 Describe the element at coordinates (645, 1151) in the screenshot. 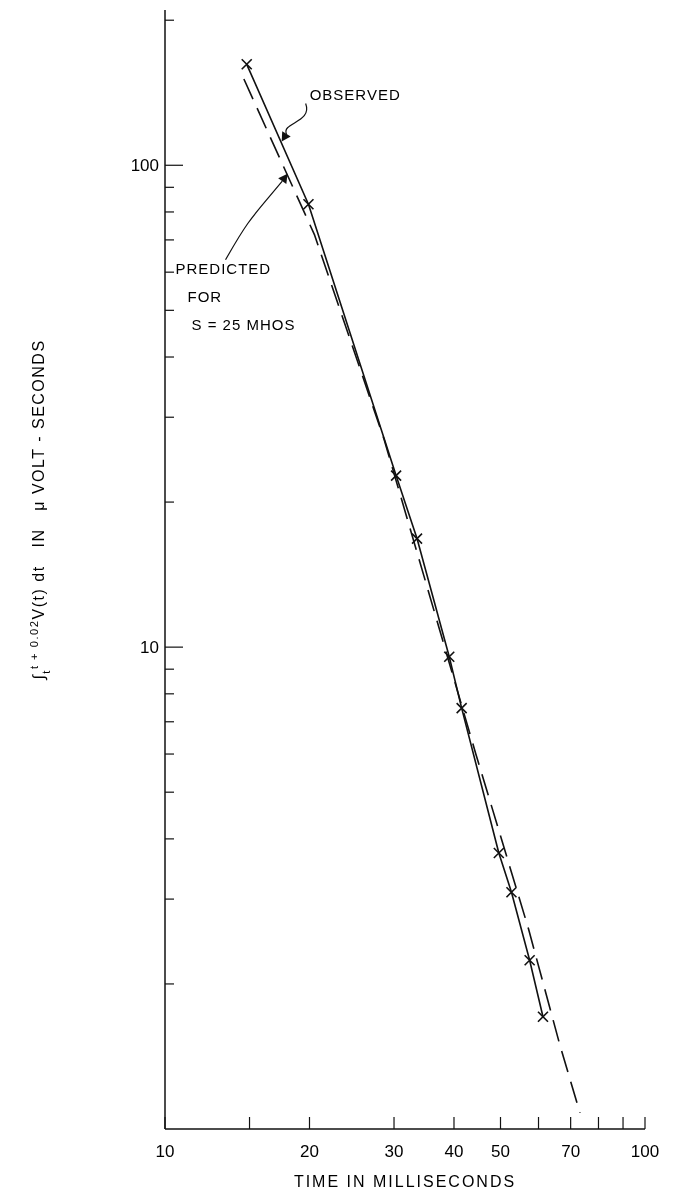

I see `x-tick-label: 100` at that location.